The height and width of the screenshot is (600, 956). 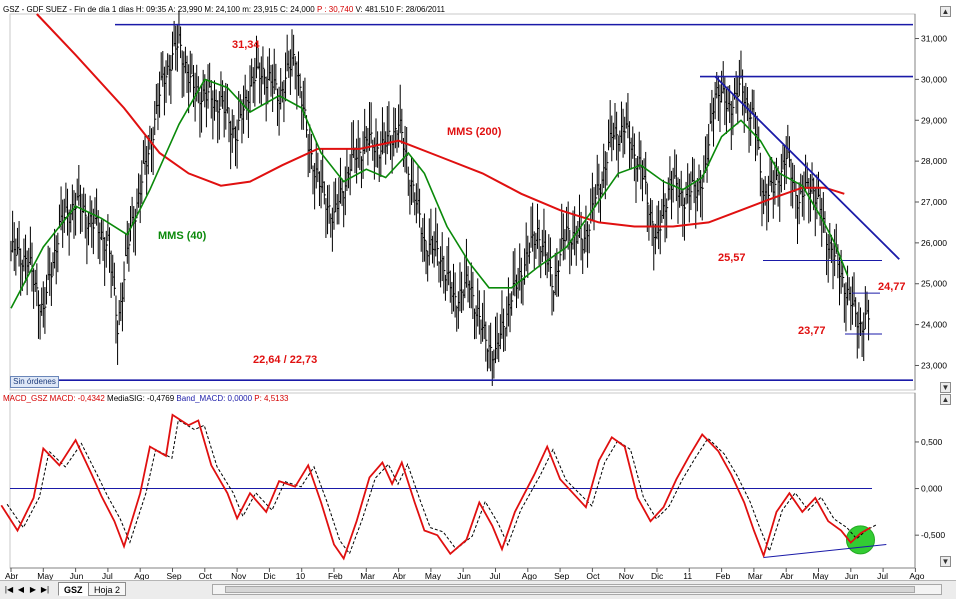 What do you see at coordinates (335, 9) in the screenshot?
I see `header-part-1: P : 30,740` at bounding box center [335, 9].